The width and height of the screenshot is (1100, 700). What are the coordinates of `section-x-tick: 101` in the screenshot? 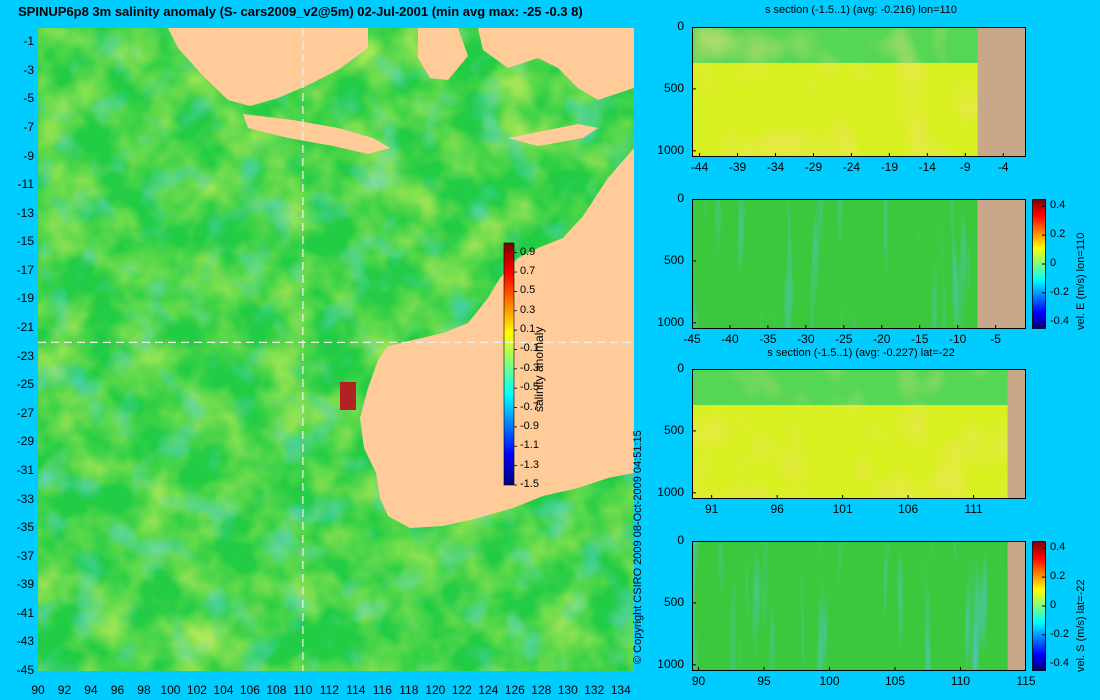 It's located at (842, 509).